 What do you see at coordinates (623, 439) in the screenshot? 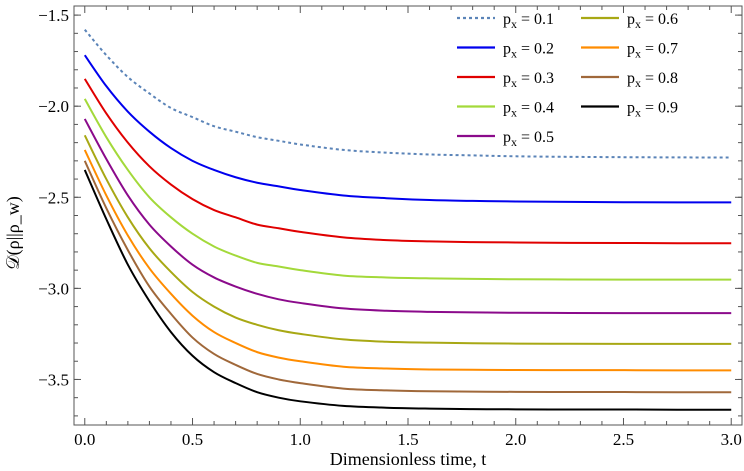
I see `x-tick-label: 2.5` at bounding box center [623, 439].